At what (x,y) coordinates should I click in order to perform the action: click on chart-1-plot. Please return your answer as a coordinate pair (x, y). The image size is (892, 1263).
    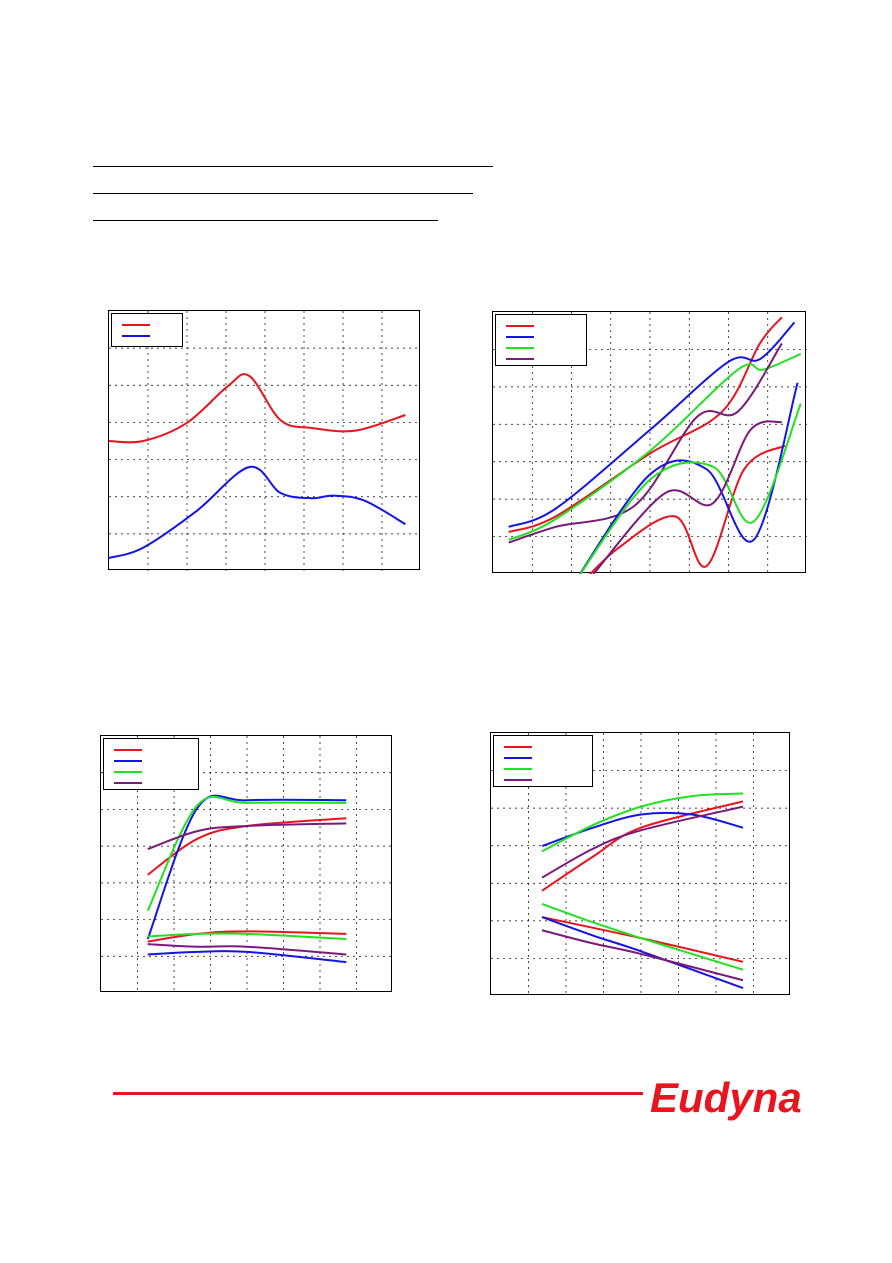
    Looking at the image, I should click on (265, 441).